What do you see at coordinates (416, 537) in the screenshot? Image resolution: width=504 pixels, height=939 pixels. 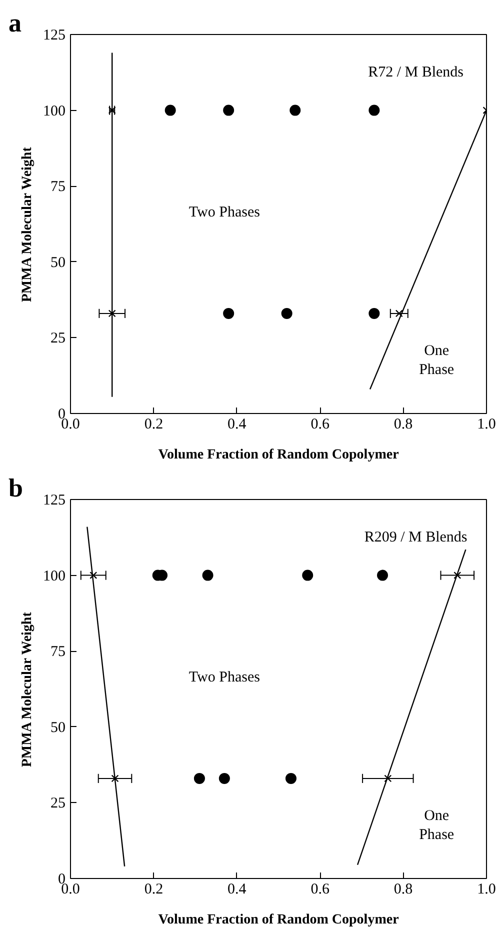 I see `annotation: R209 / M Blends` at bounding box center [416, 537].